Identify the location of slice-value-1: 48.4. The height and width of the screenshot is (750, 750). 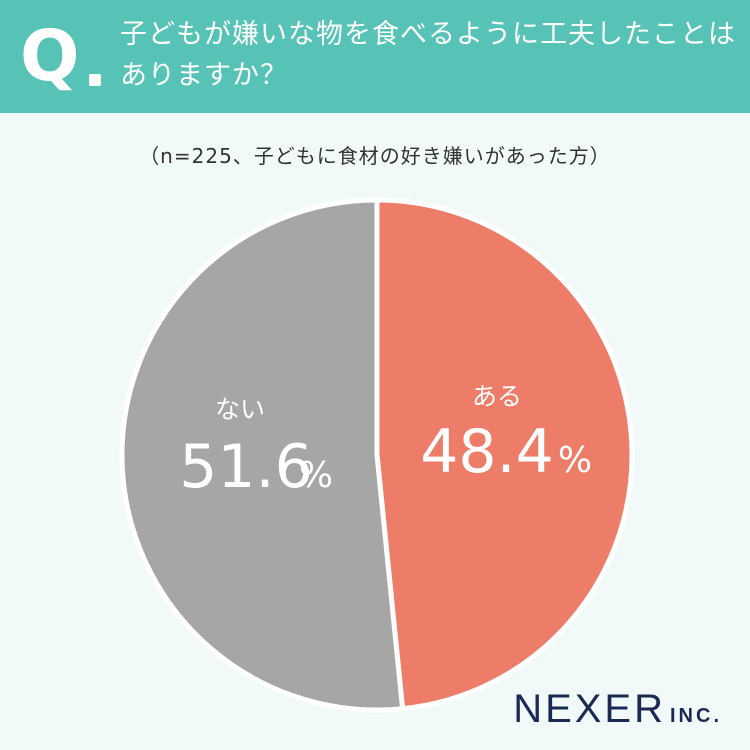
(487, 452).